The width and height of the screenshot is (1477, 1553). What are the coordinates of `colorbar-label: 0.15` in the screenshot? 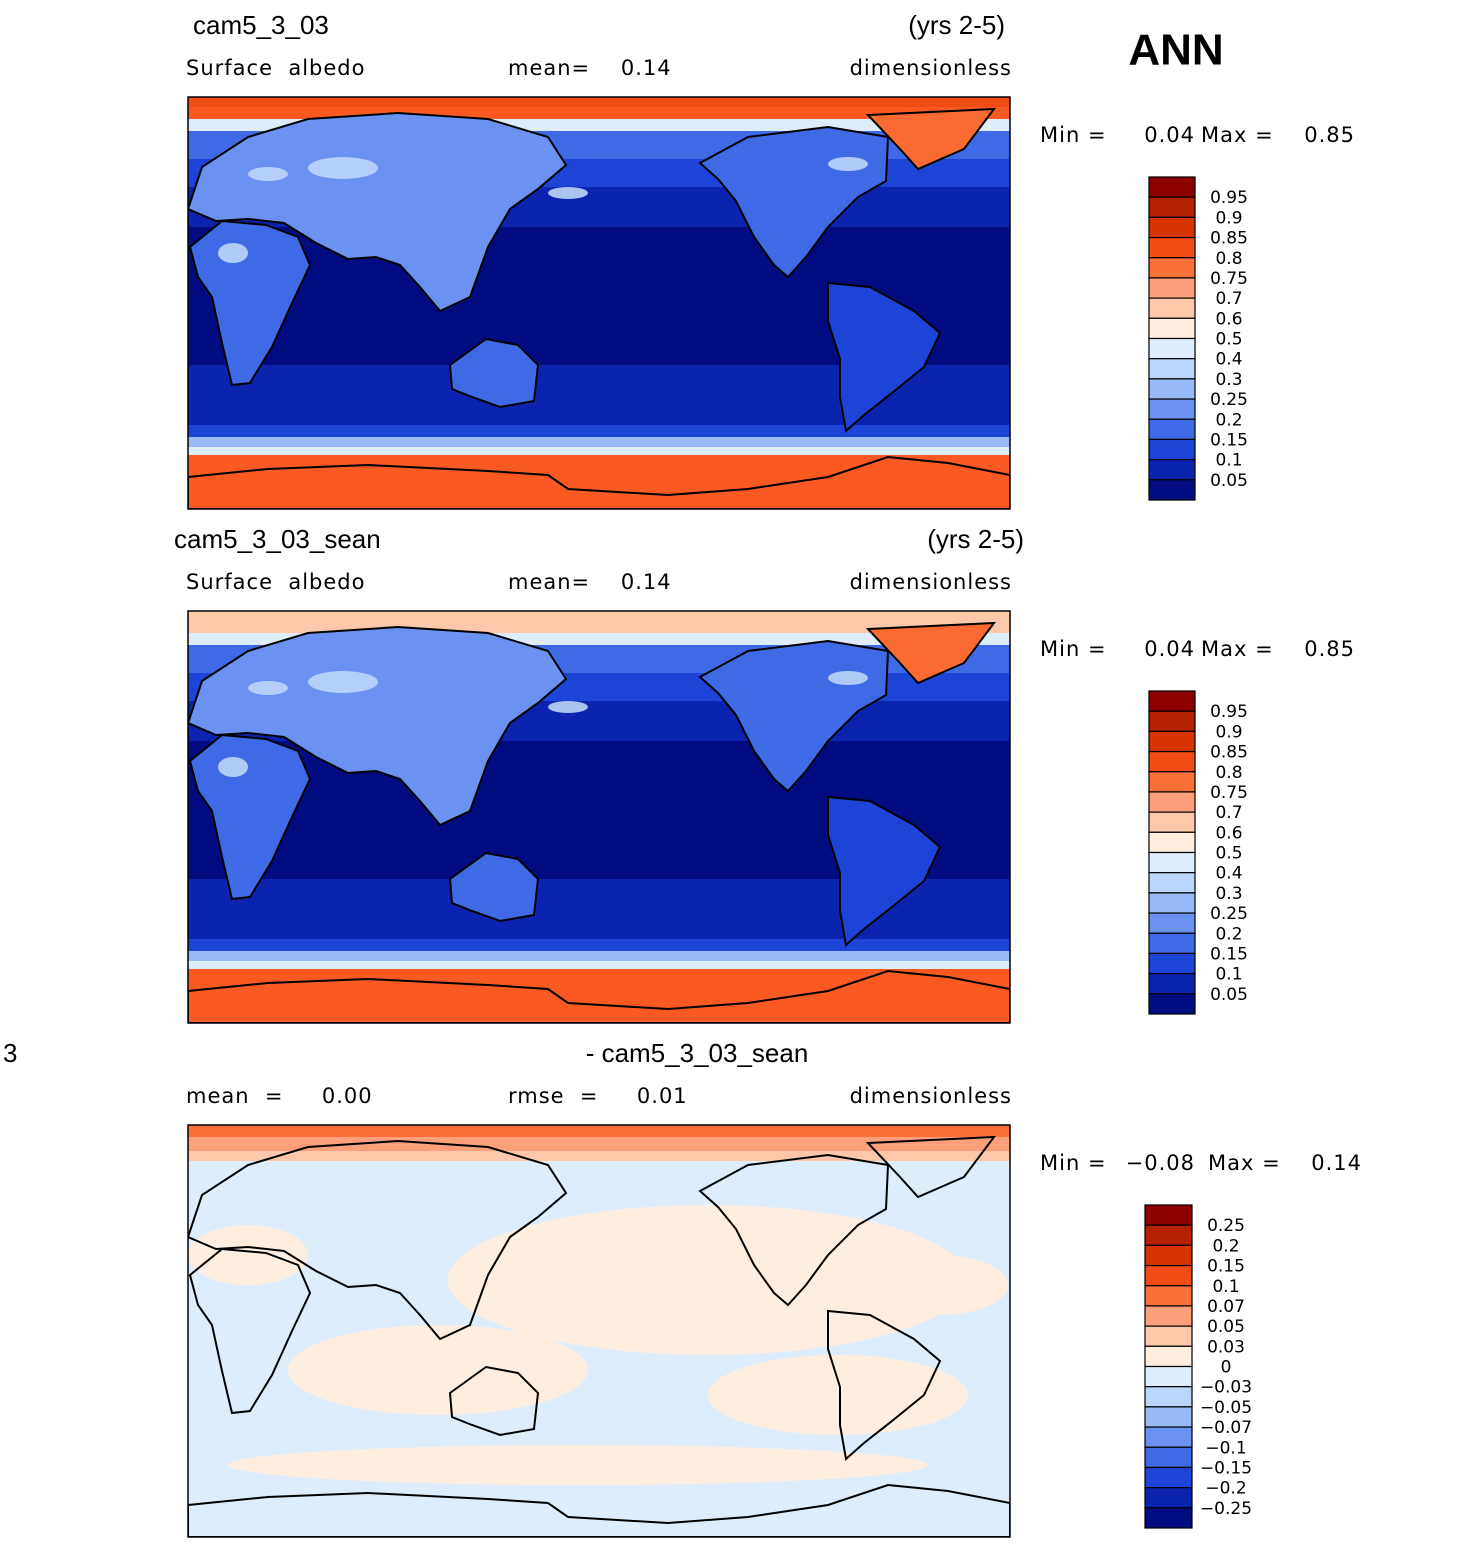 It's located at (1229, 440).